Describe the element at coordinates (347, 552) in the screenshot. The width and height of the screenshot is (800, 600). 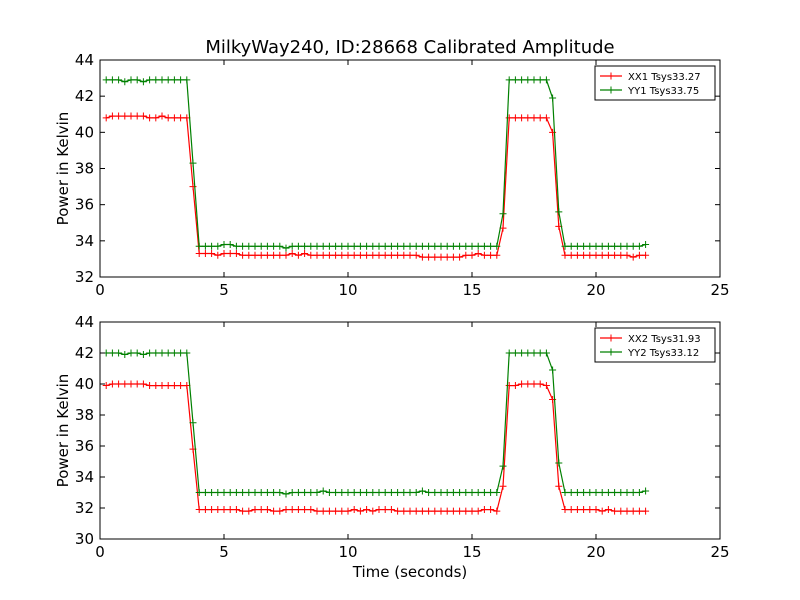
I see `x-tick-label: 10` at that location.